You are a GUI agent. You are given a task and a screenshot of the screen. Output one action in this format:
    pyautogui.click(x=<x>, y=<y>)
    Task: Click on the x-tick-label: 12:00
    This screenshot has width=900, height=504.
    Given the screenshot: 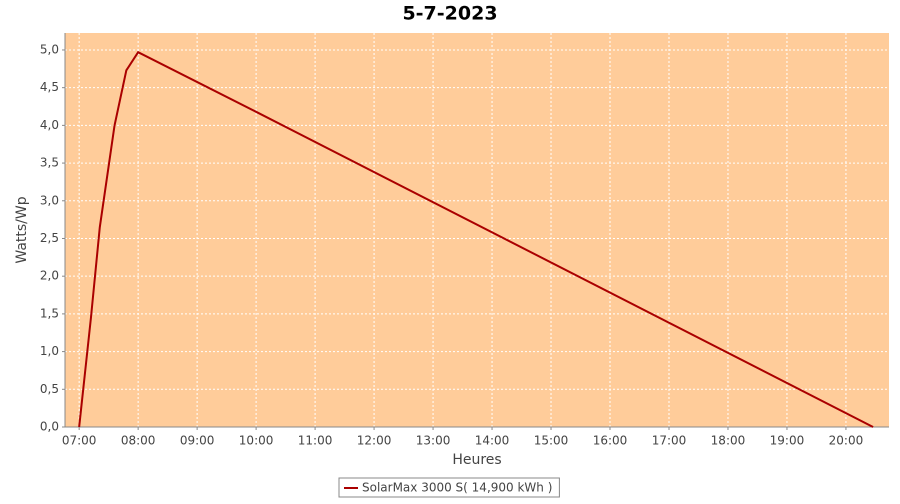 What is the action you would take?
    pyautogui.click(x=374, y=441)
    